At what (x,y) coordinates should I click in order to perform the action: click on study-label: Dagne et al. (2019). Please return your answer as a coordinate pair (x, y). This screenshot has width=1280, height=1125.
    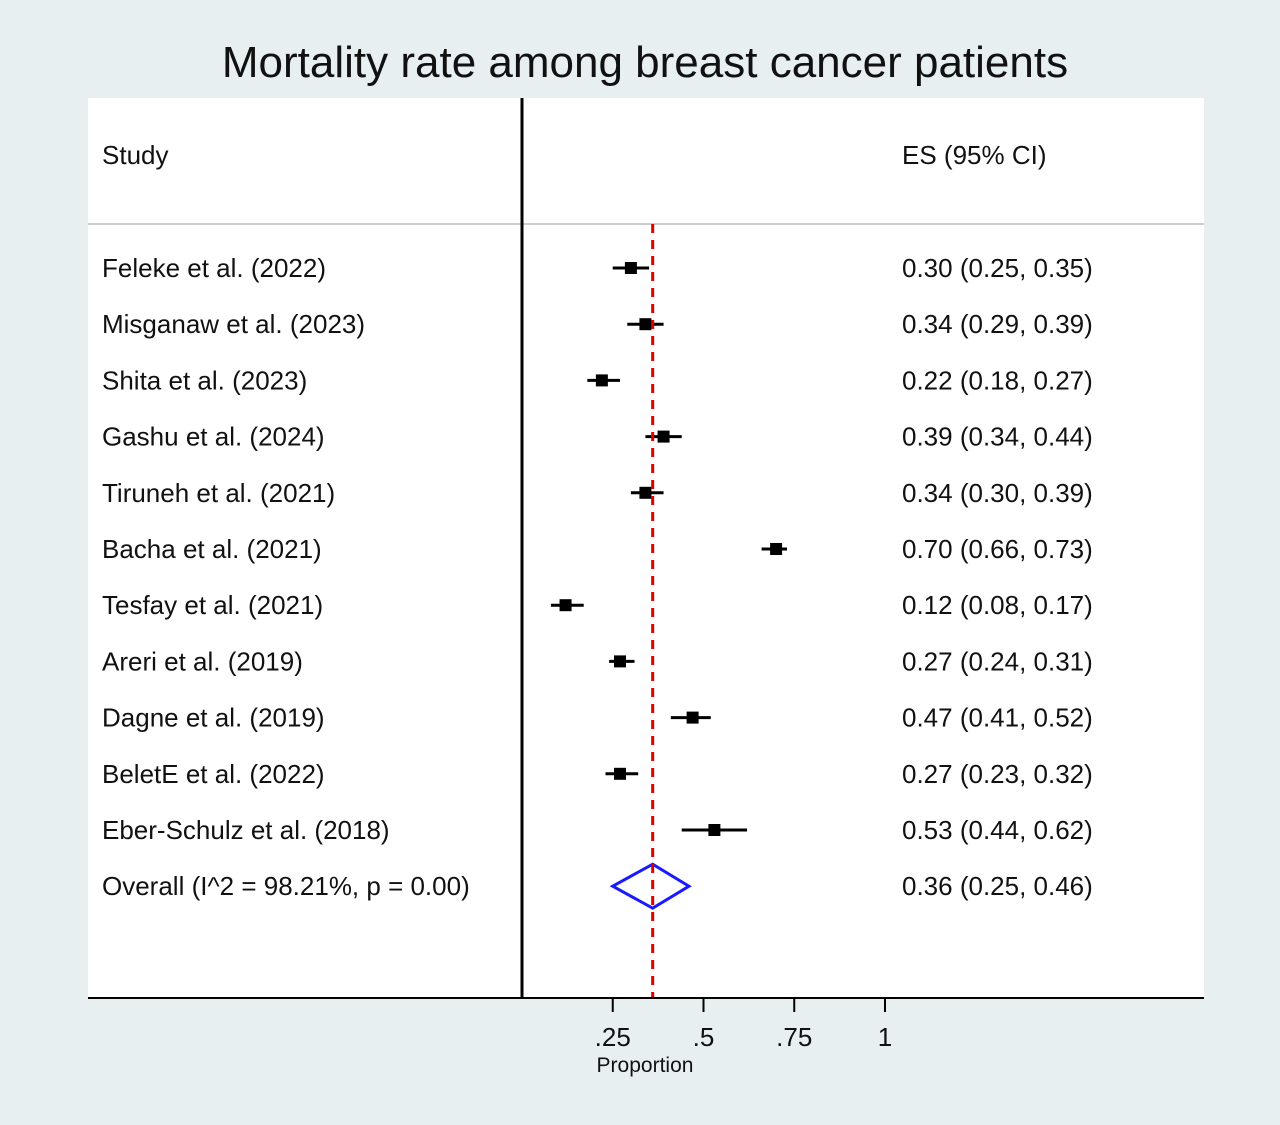
    Looking at the image, I should click on (213, 718).